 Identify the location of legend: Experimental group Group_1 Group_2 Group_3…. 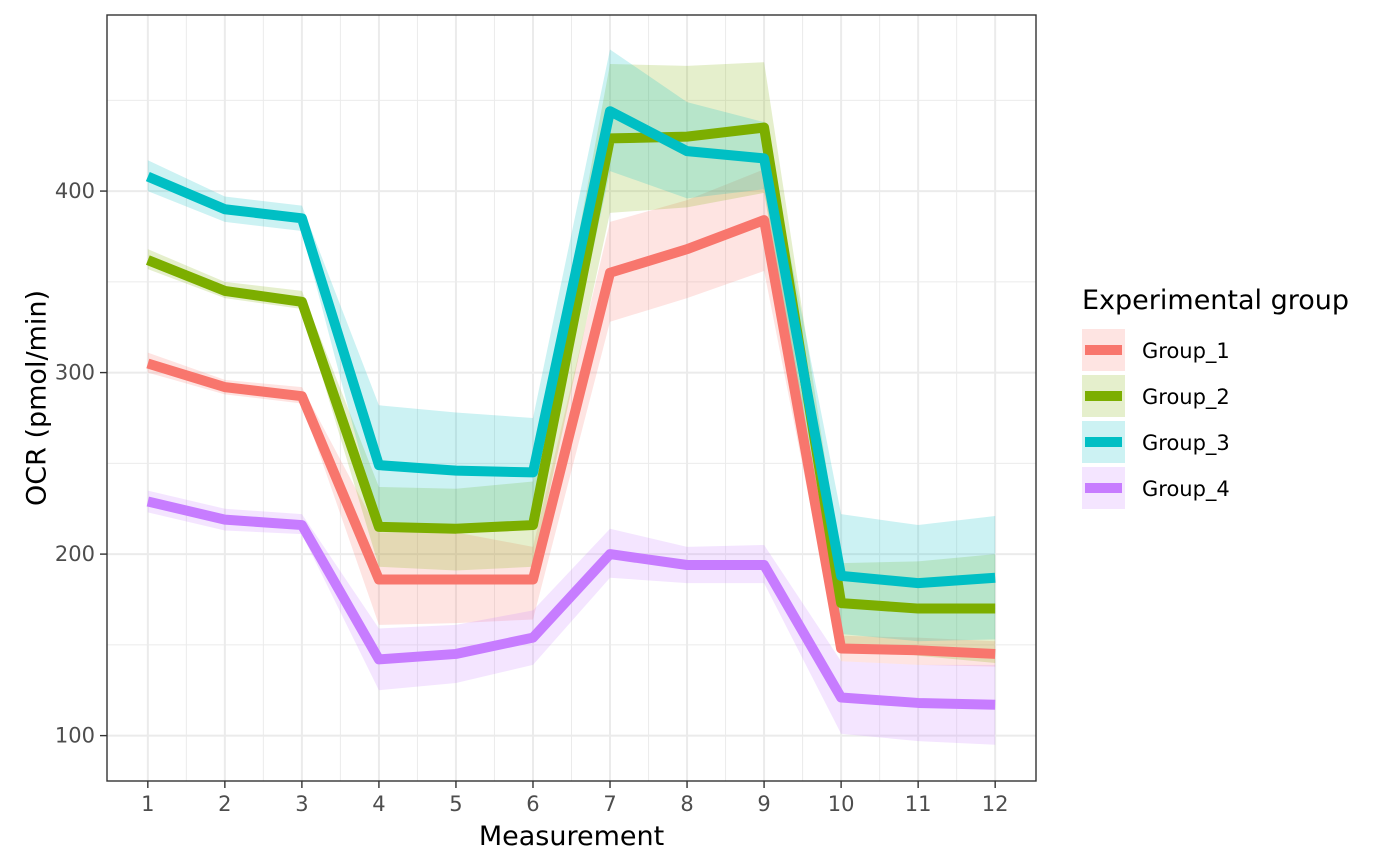
(1215, 397).